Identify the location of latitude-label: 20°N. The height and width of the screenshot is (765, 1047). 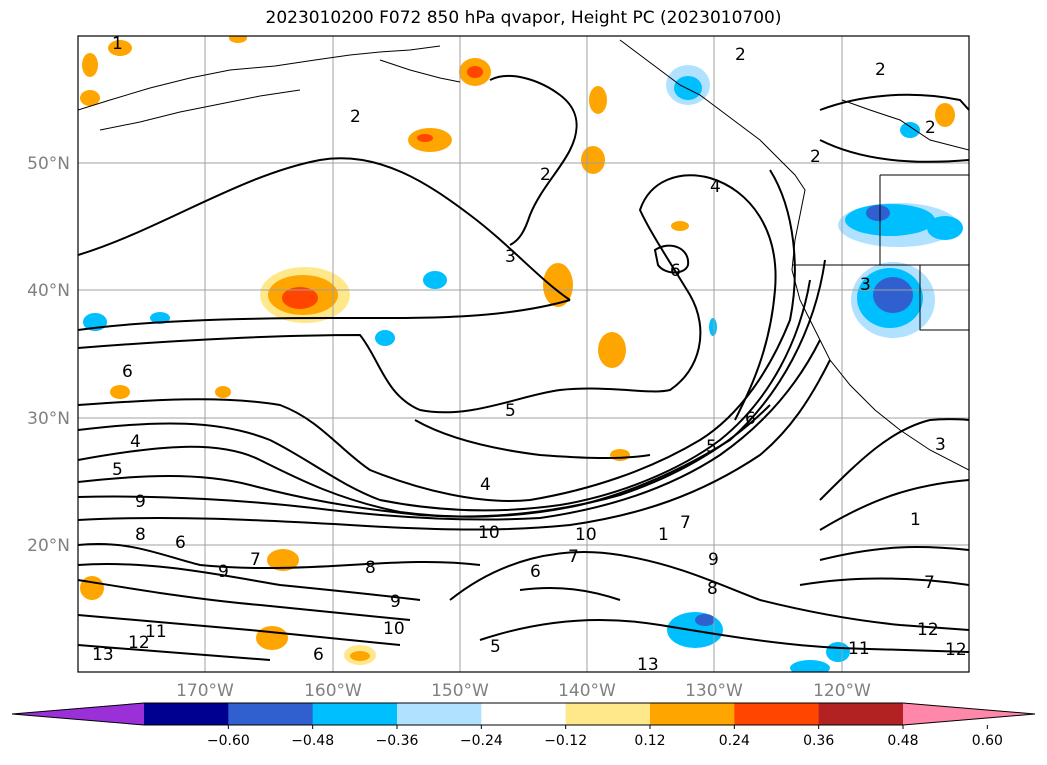
(48, 546).